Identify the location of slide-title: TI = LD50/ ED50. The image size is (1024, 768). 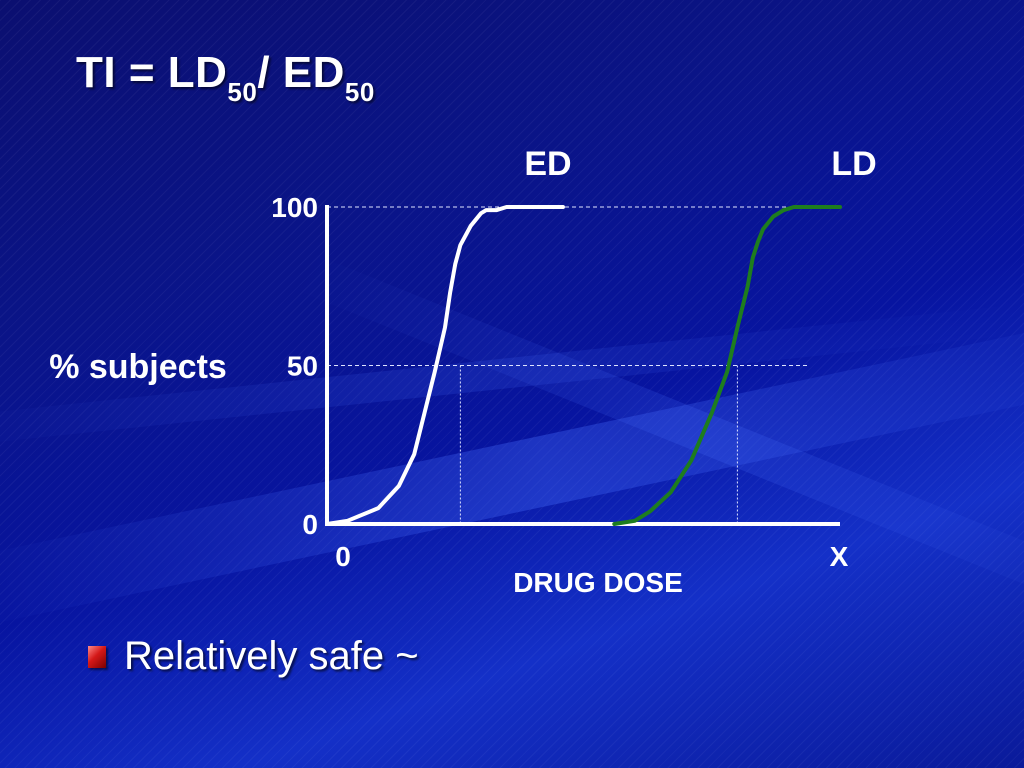
(225, 78).